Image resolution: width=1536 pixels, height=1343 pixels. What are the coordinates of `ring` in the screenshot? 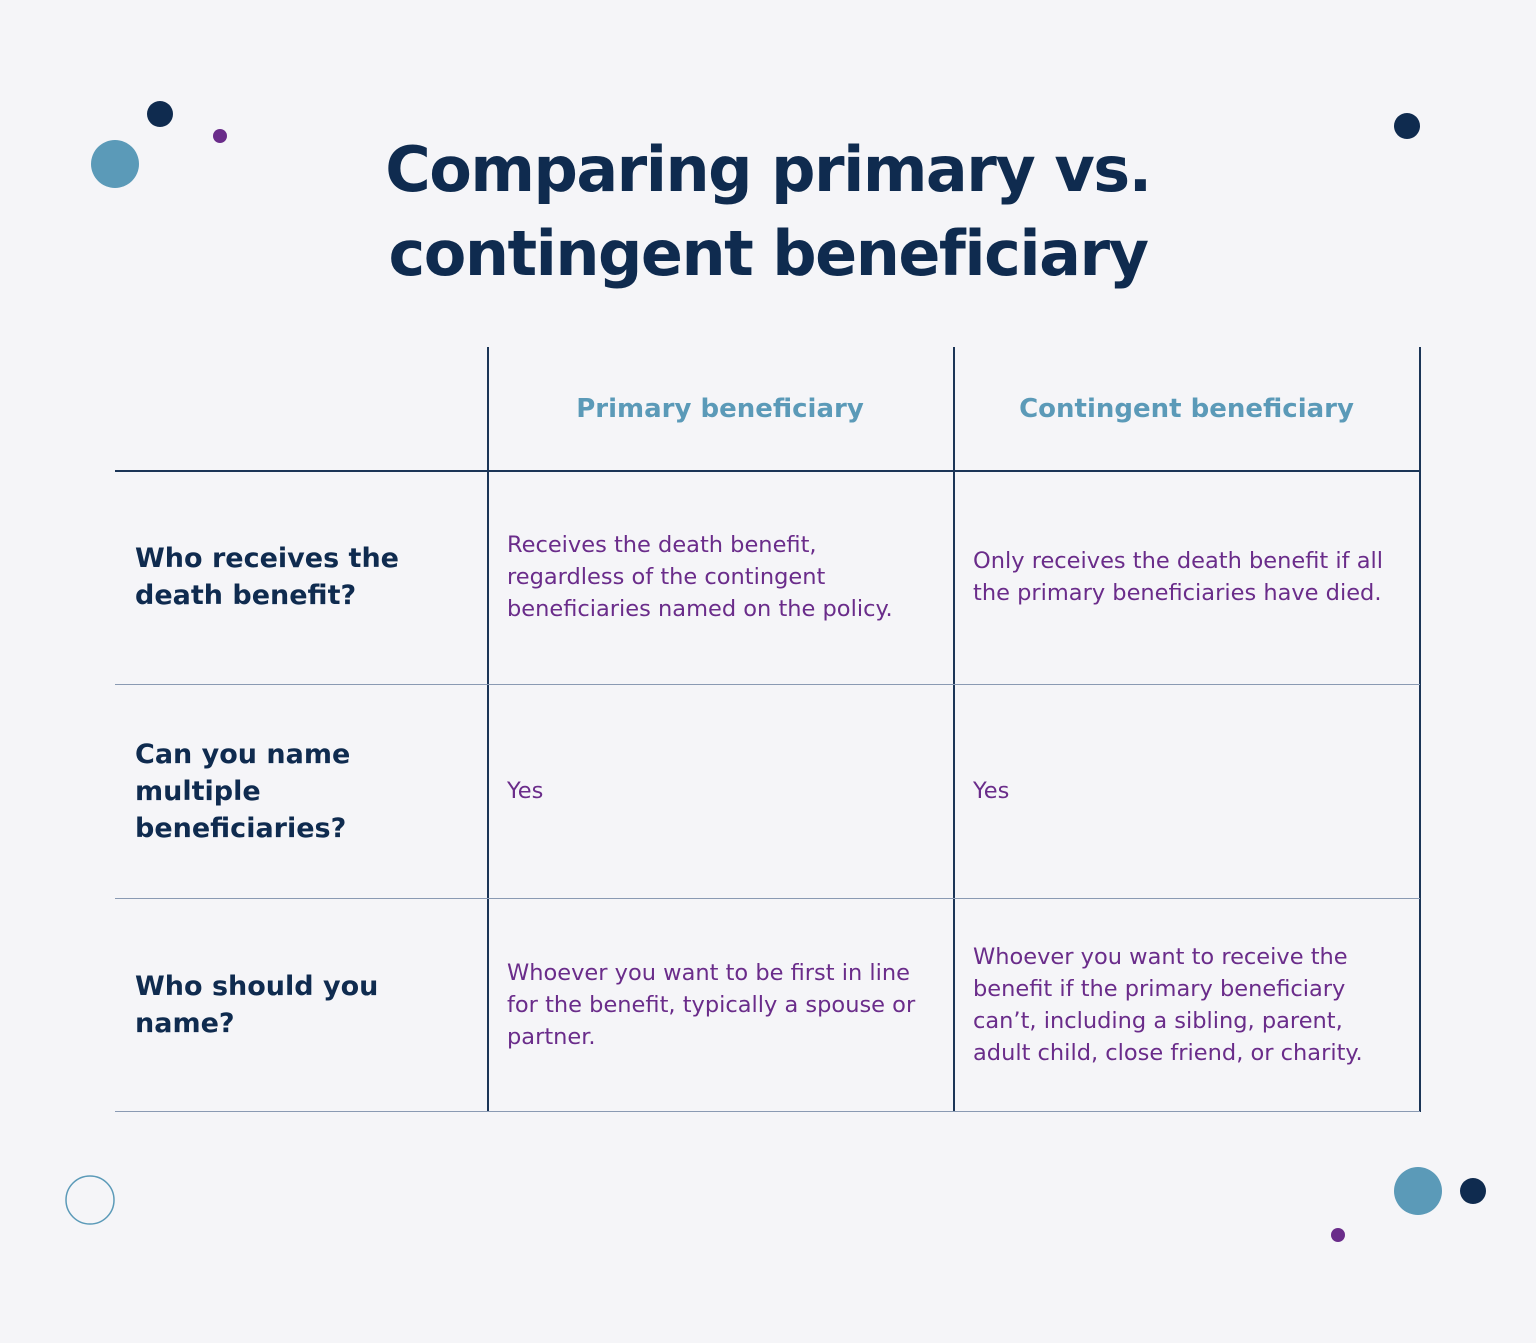 It's located at (90, 1200).